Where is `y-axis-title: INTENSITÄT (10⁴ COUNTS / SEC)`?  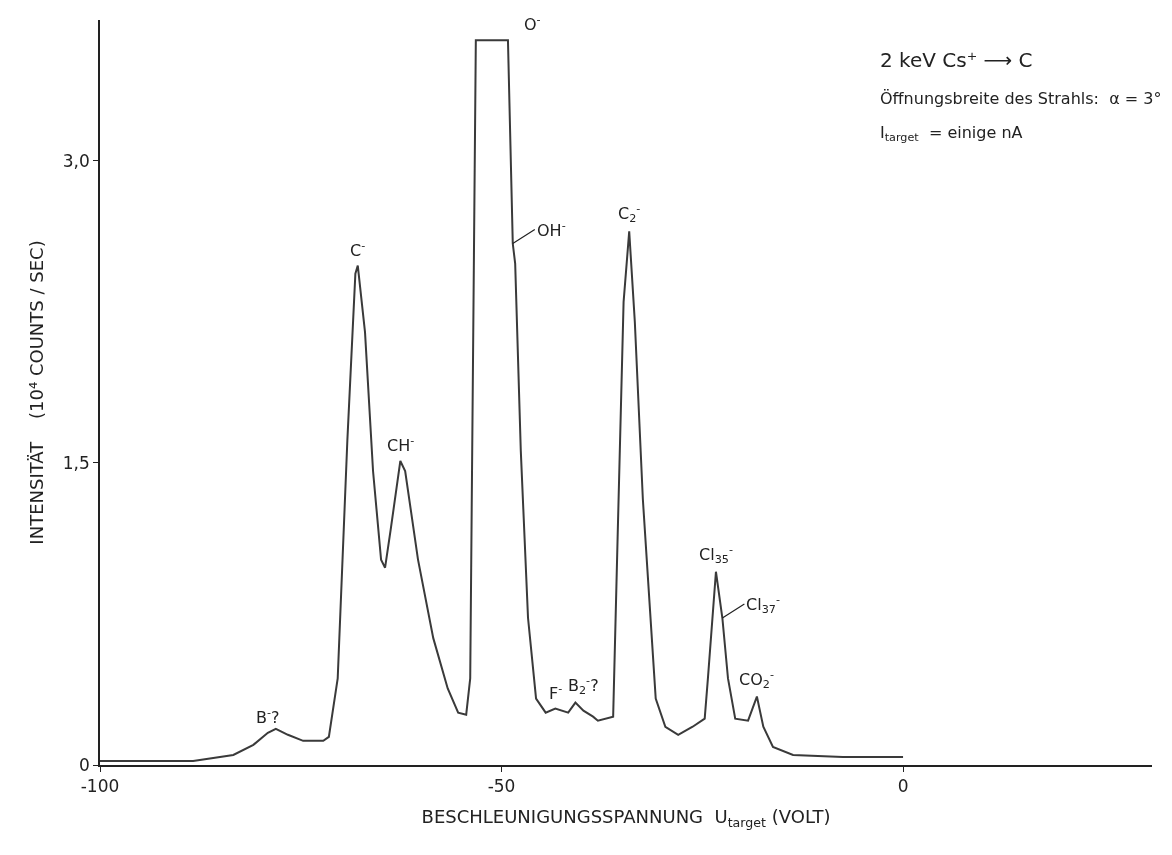
y-axis-title: INTENSITÄT (10⁴ COUNTS / SEC) is located at coordinates (36, 392).